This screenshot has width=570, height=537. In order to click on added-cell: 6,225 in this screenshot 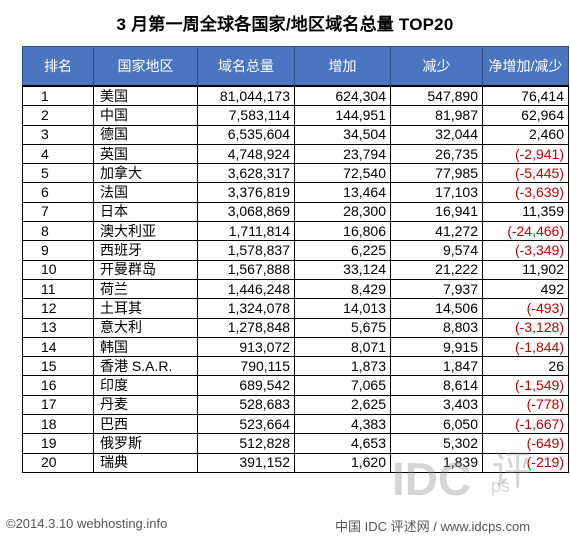, I will do `click(342, 250)`.